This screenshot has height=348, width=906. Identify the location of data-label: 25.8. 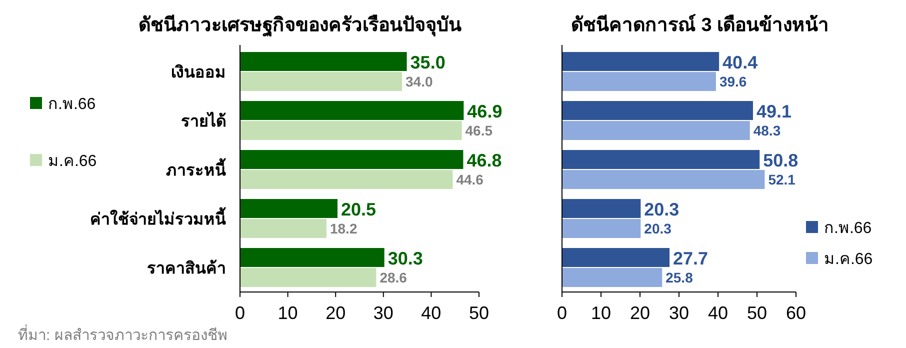
(680, 278).